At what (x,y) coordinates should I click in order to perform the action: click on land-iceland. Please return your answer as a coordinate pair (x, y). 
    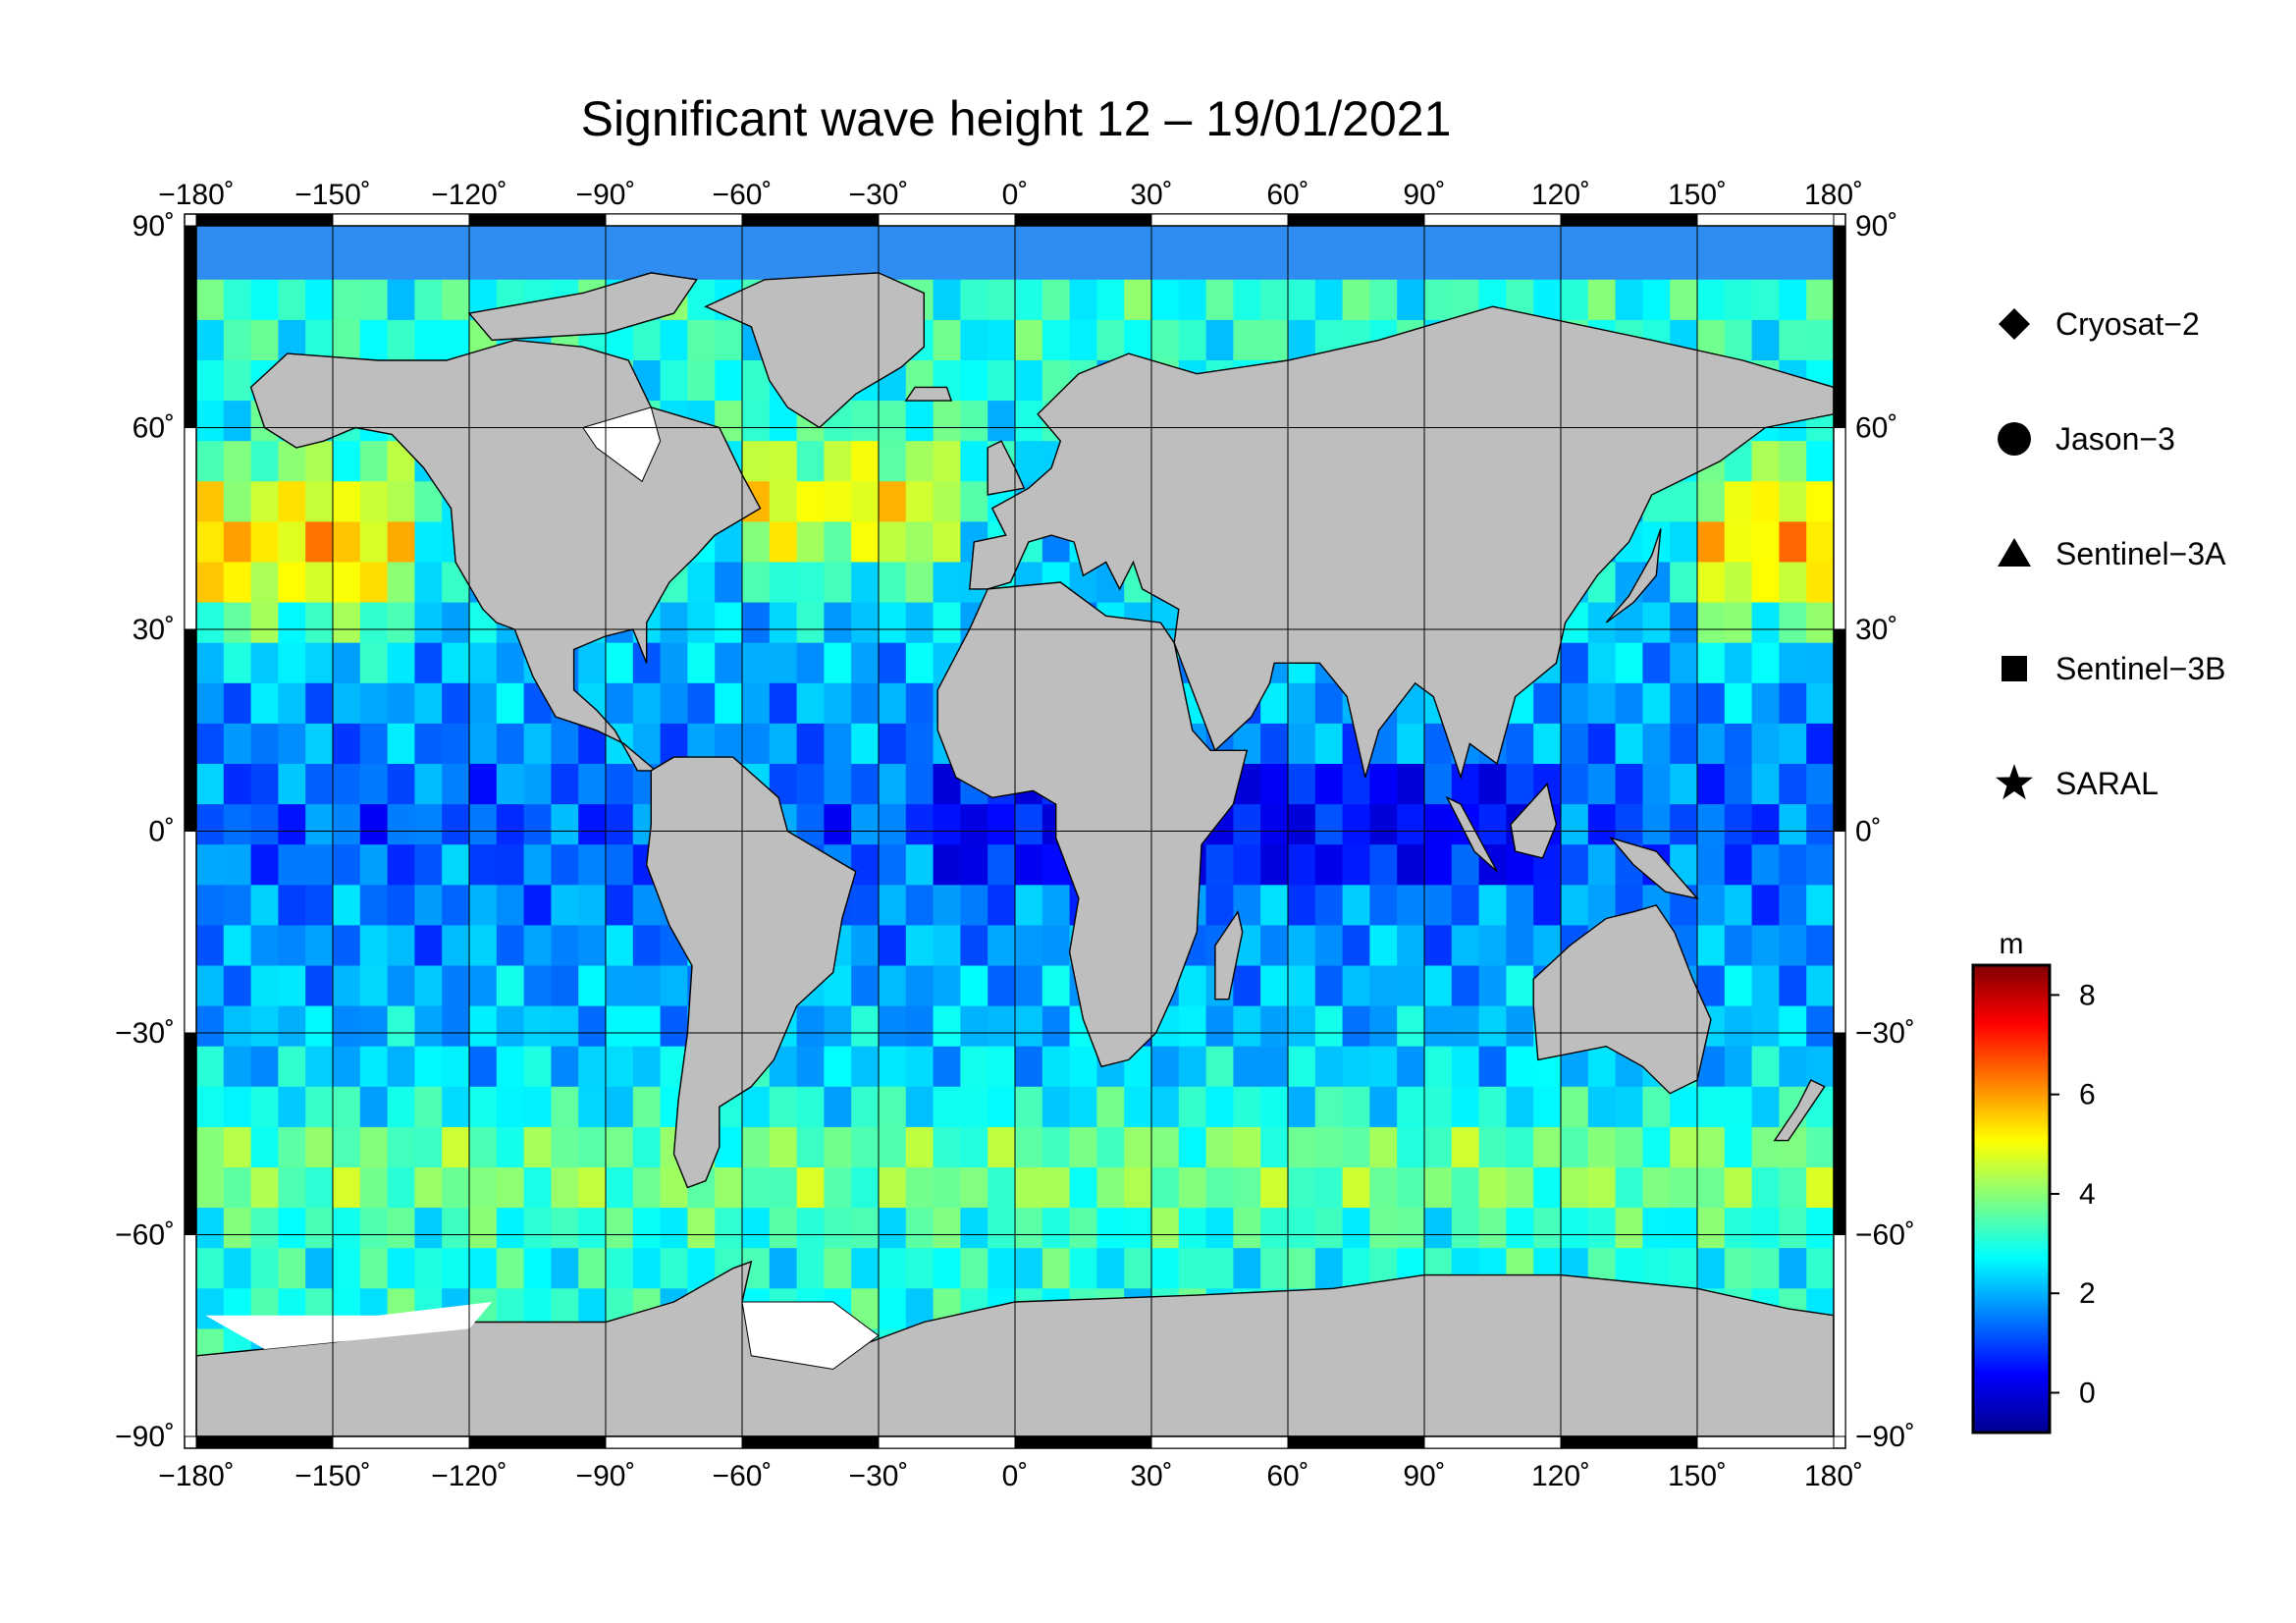
    Looking at the image, I should click on (928, 394).